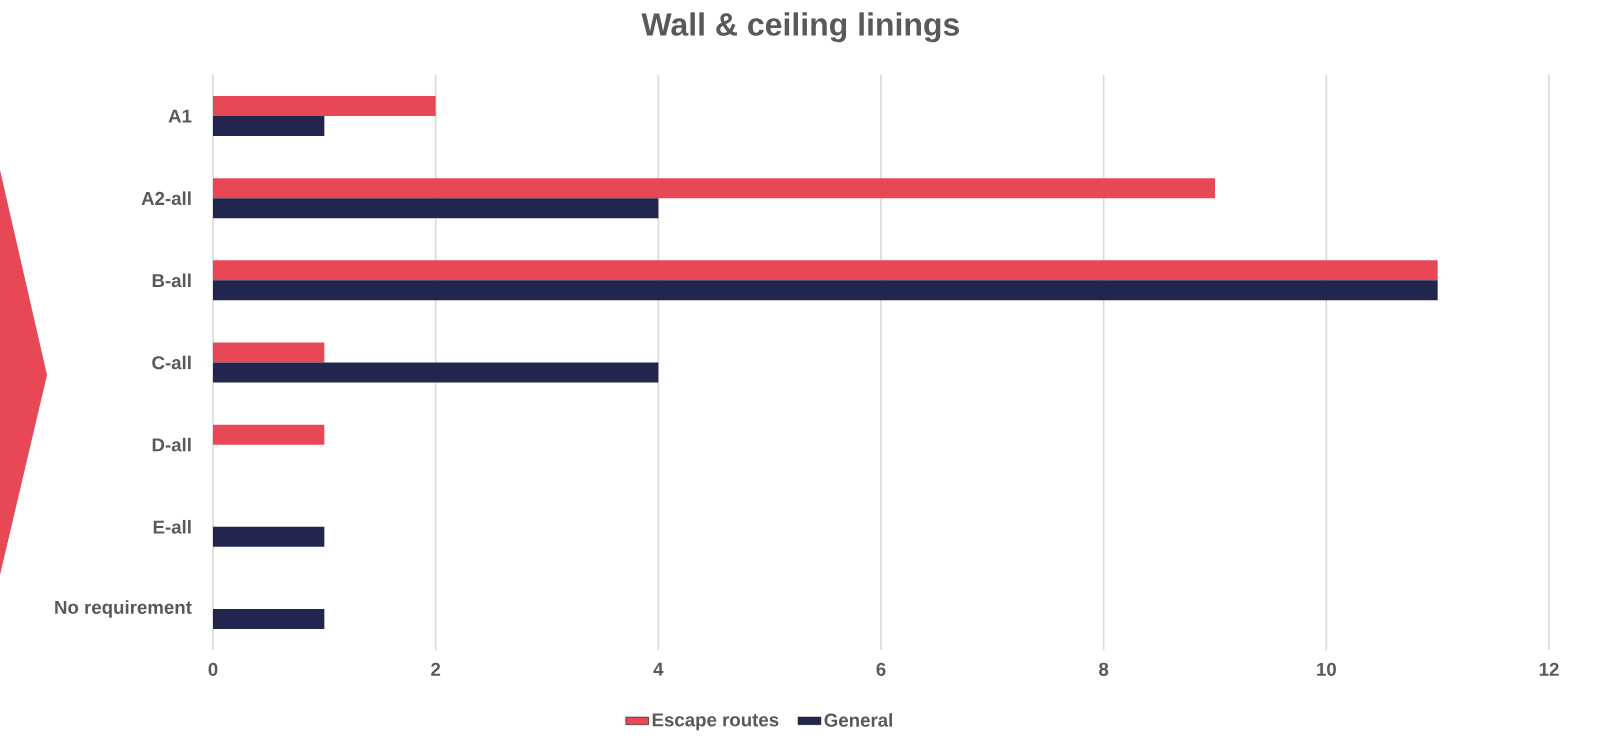 The image size is (1598, 753). Describe the element at coordinates (858, 720) in the screenshot. I see `legend-label: General` at that location.